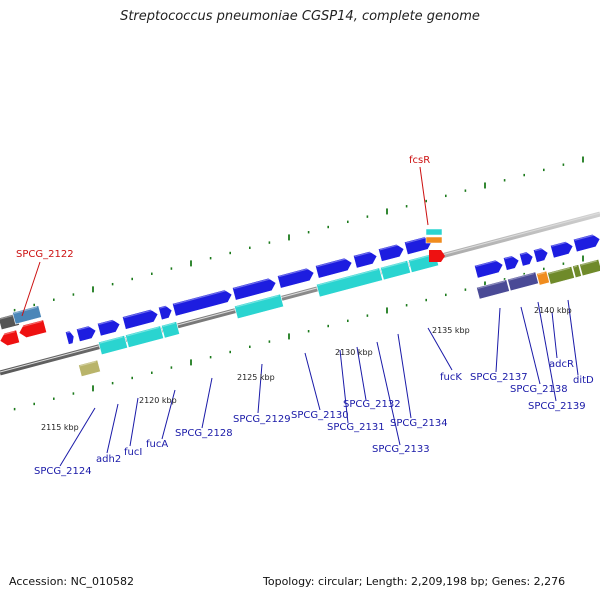 This screenshot has width=600, height=600. What do you see at coordinates (201, 297) in the screenshot?
I see `gene-blue-5-shine` at bounding box center [201, 297].